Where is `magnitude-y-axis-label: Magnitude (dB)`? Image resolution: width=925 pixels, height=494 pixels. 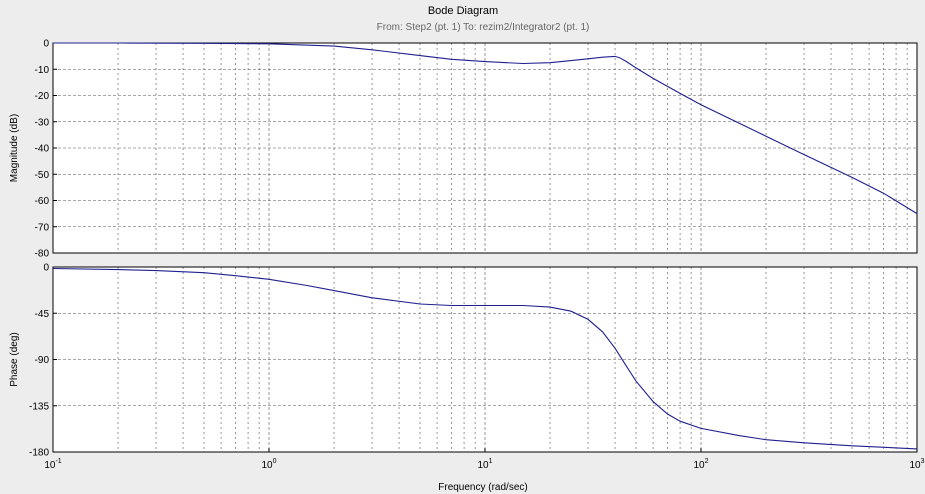
magnitude-y-axis-label: Magnitude (dB) is located at coordinates (14, 148).